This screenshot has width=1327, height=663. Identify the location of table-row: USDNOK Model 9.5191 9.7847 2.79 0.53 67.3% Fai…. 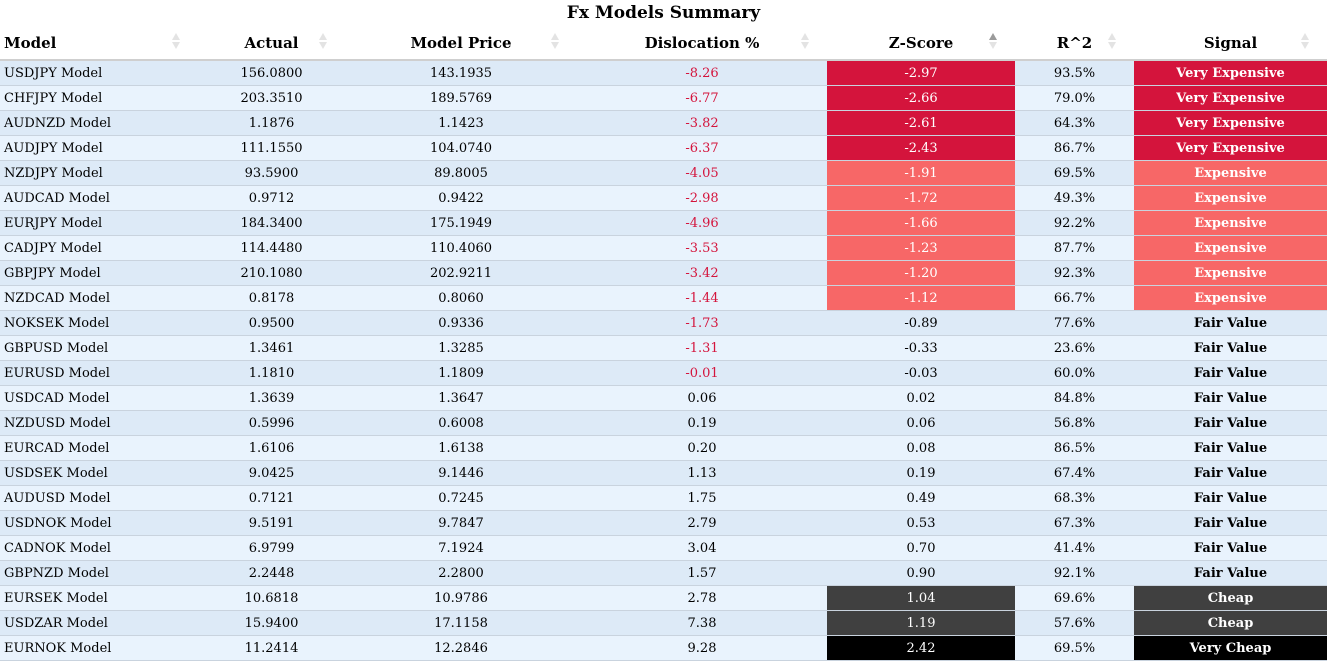
(663, 523).